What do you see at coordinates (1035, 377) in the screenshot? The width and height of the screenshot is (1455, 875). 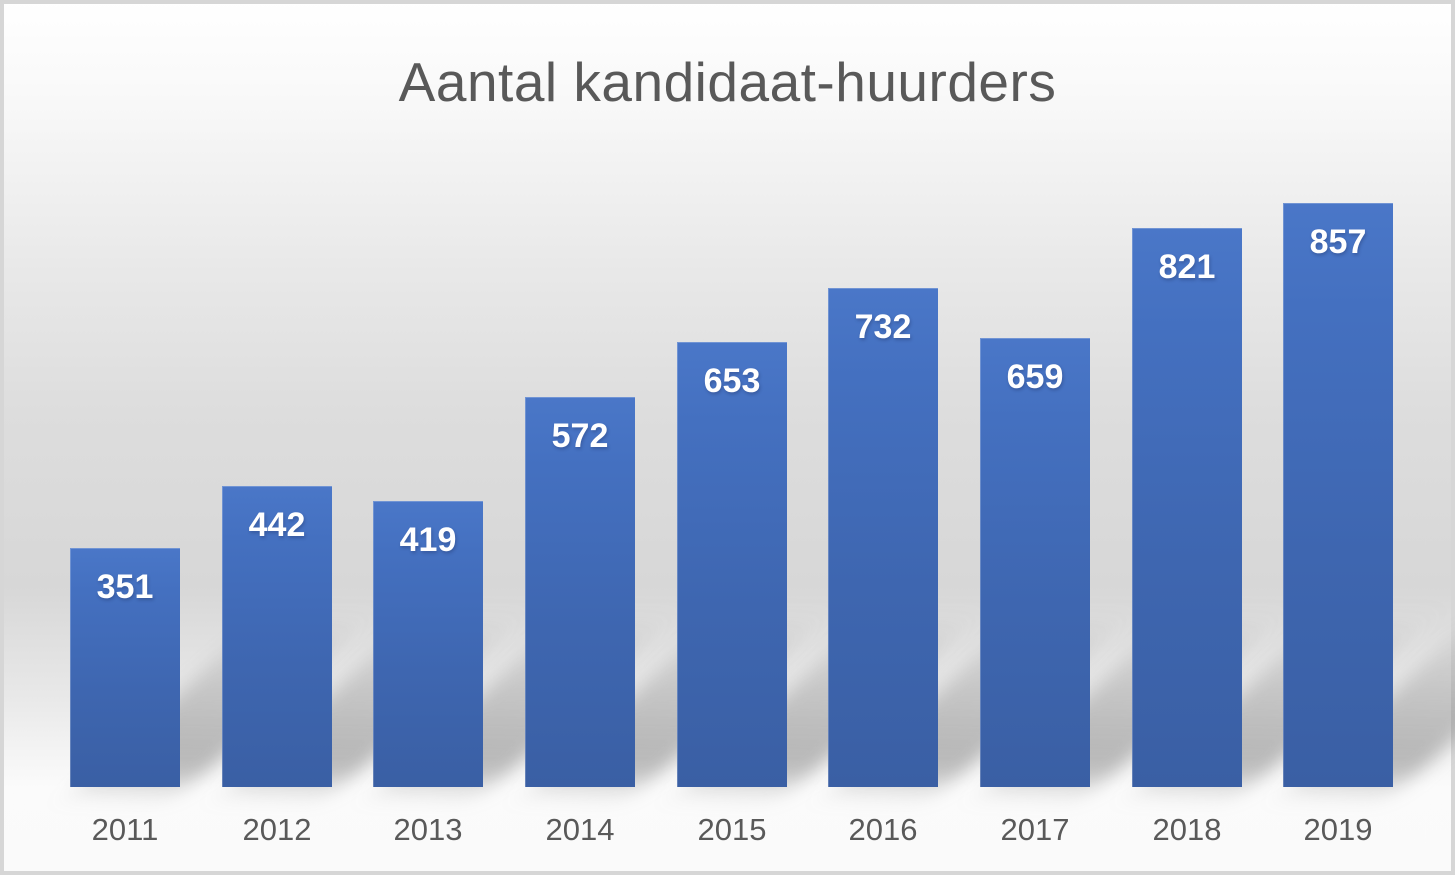 I see `bar-value-label: 659` at bounding box center [1035, 377].